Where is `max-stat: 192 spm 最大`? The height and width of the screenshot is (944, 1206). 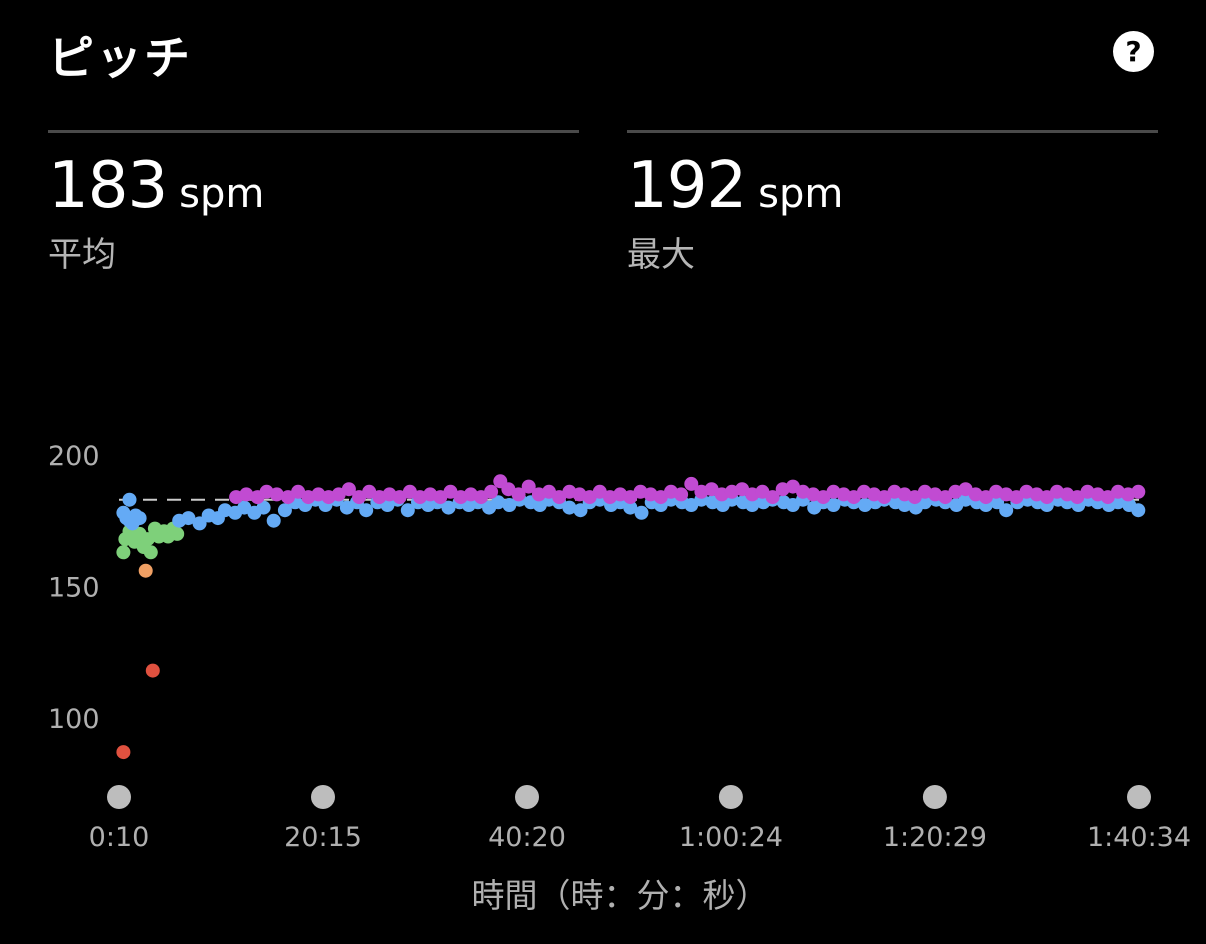
max-stat: 192 spm 最大 is located at coordinates (892, 203).